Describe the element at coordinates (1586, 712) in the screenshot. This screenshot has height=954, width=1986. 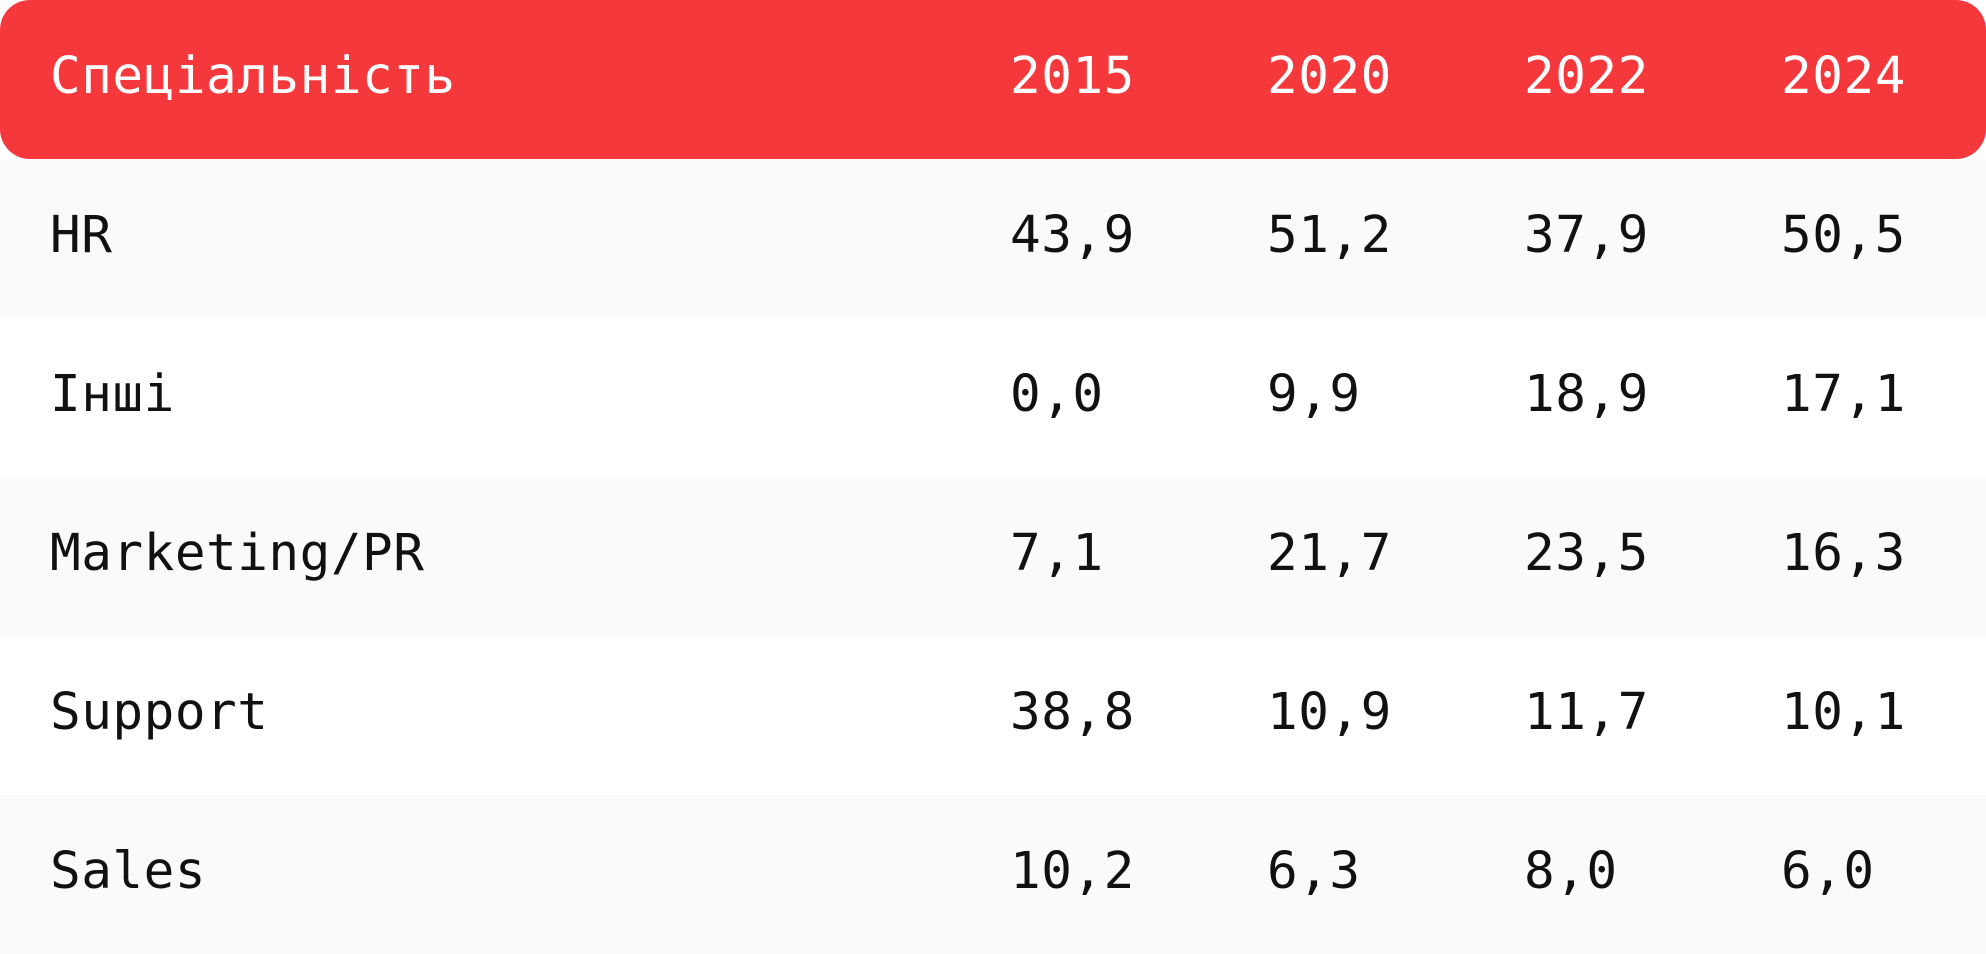
I see `value-cell: 11,7` at that location.